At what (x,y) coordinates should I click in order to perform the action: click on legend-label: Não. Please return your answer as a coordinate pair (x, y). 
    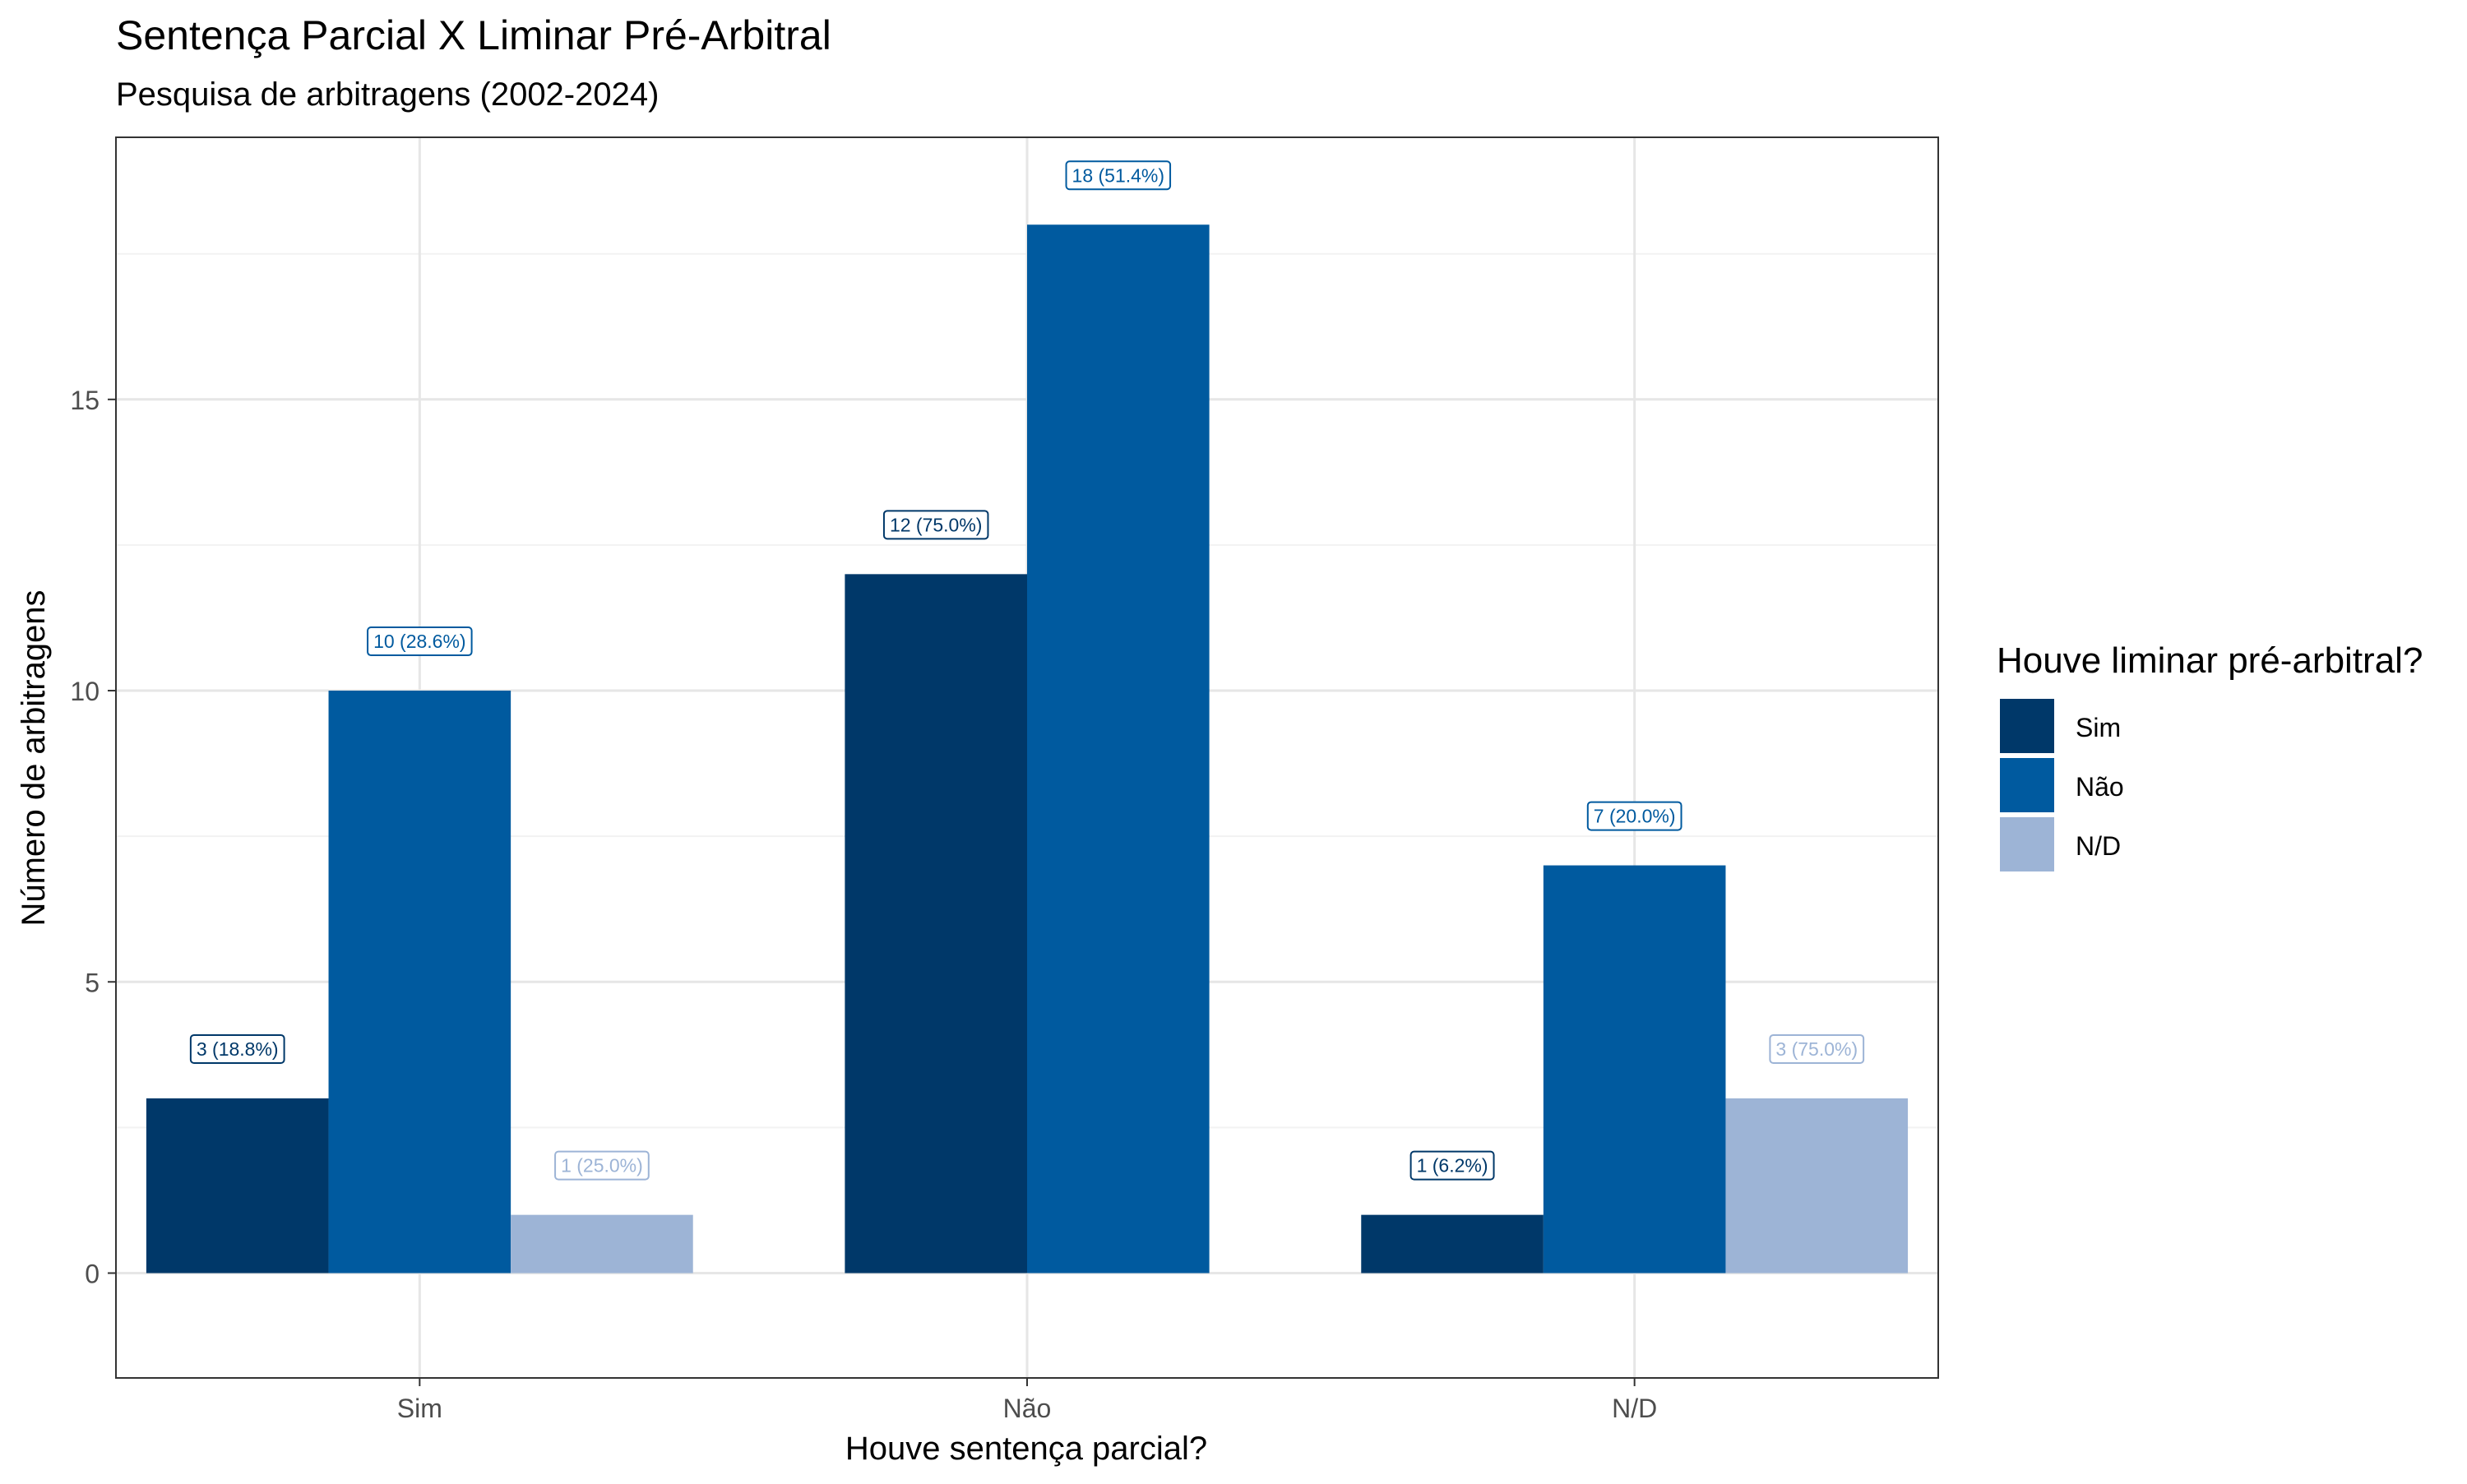
    Looking at the image, I should click on (2100, 787).